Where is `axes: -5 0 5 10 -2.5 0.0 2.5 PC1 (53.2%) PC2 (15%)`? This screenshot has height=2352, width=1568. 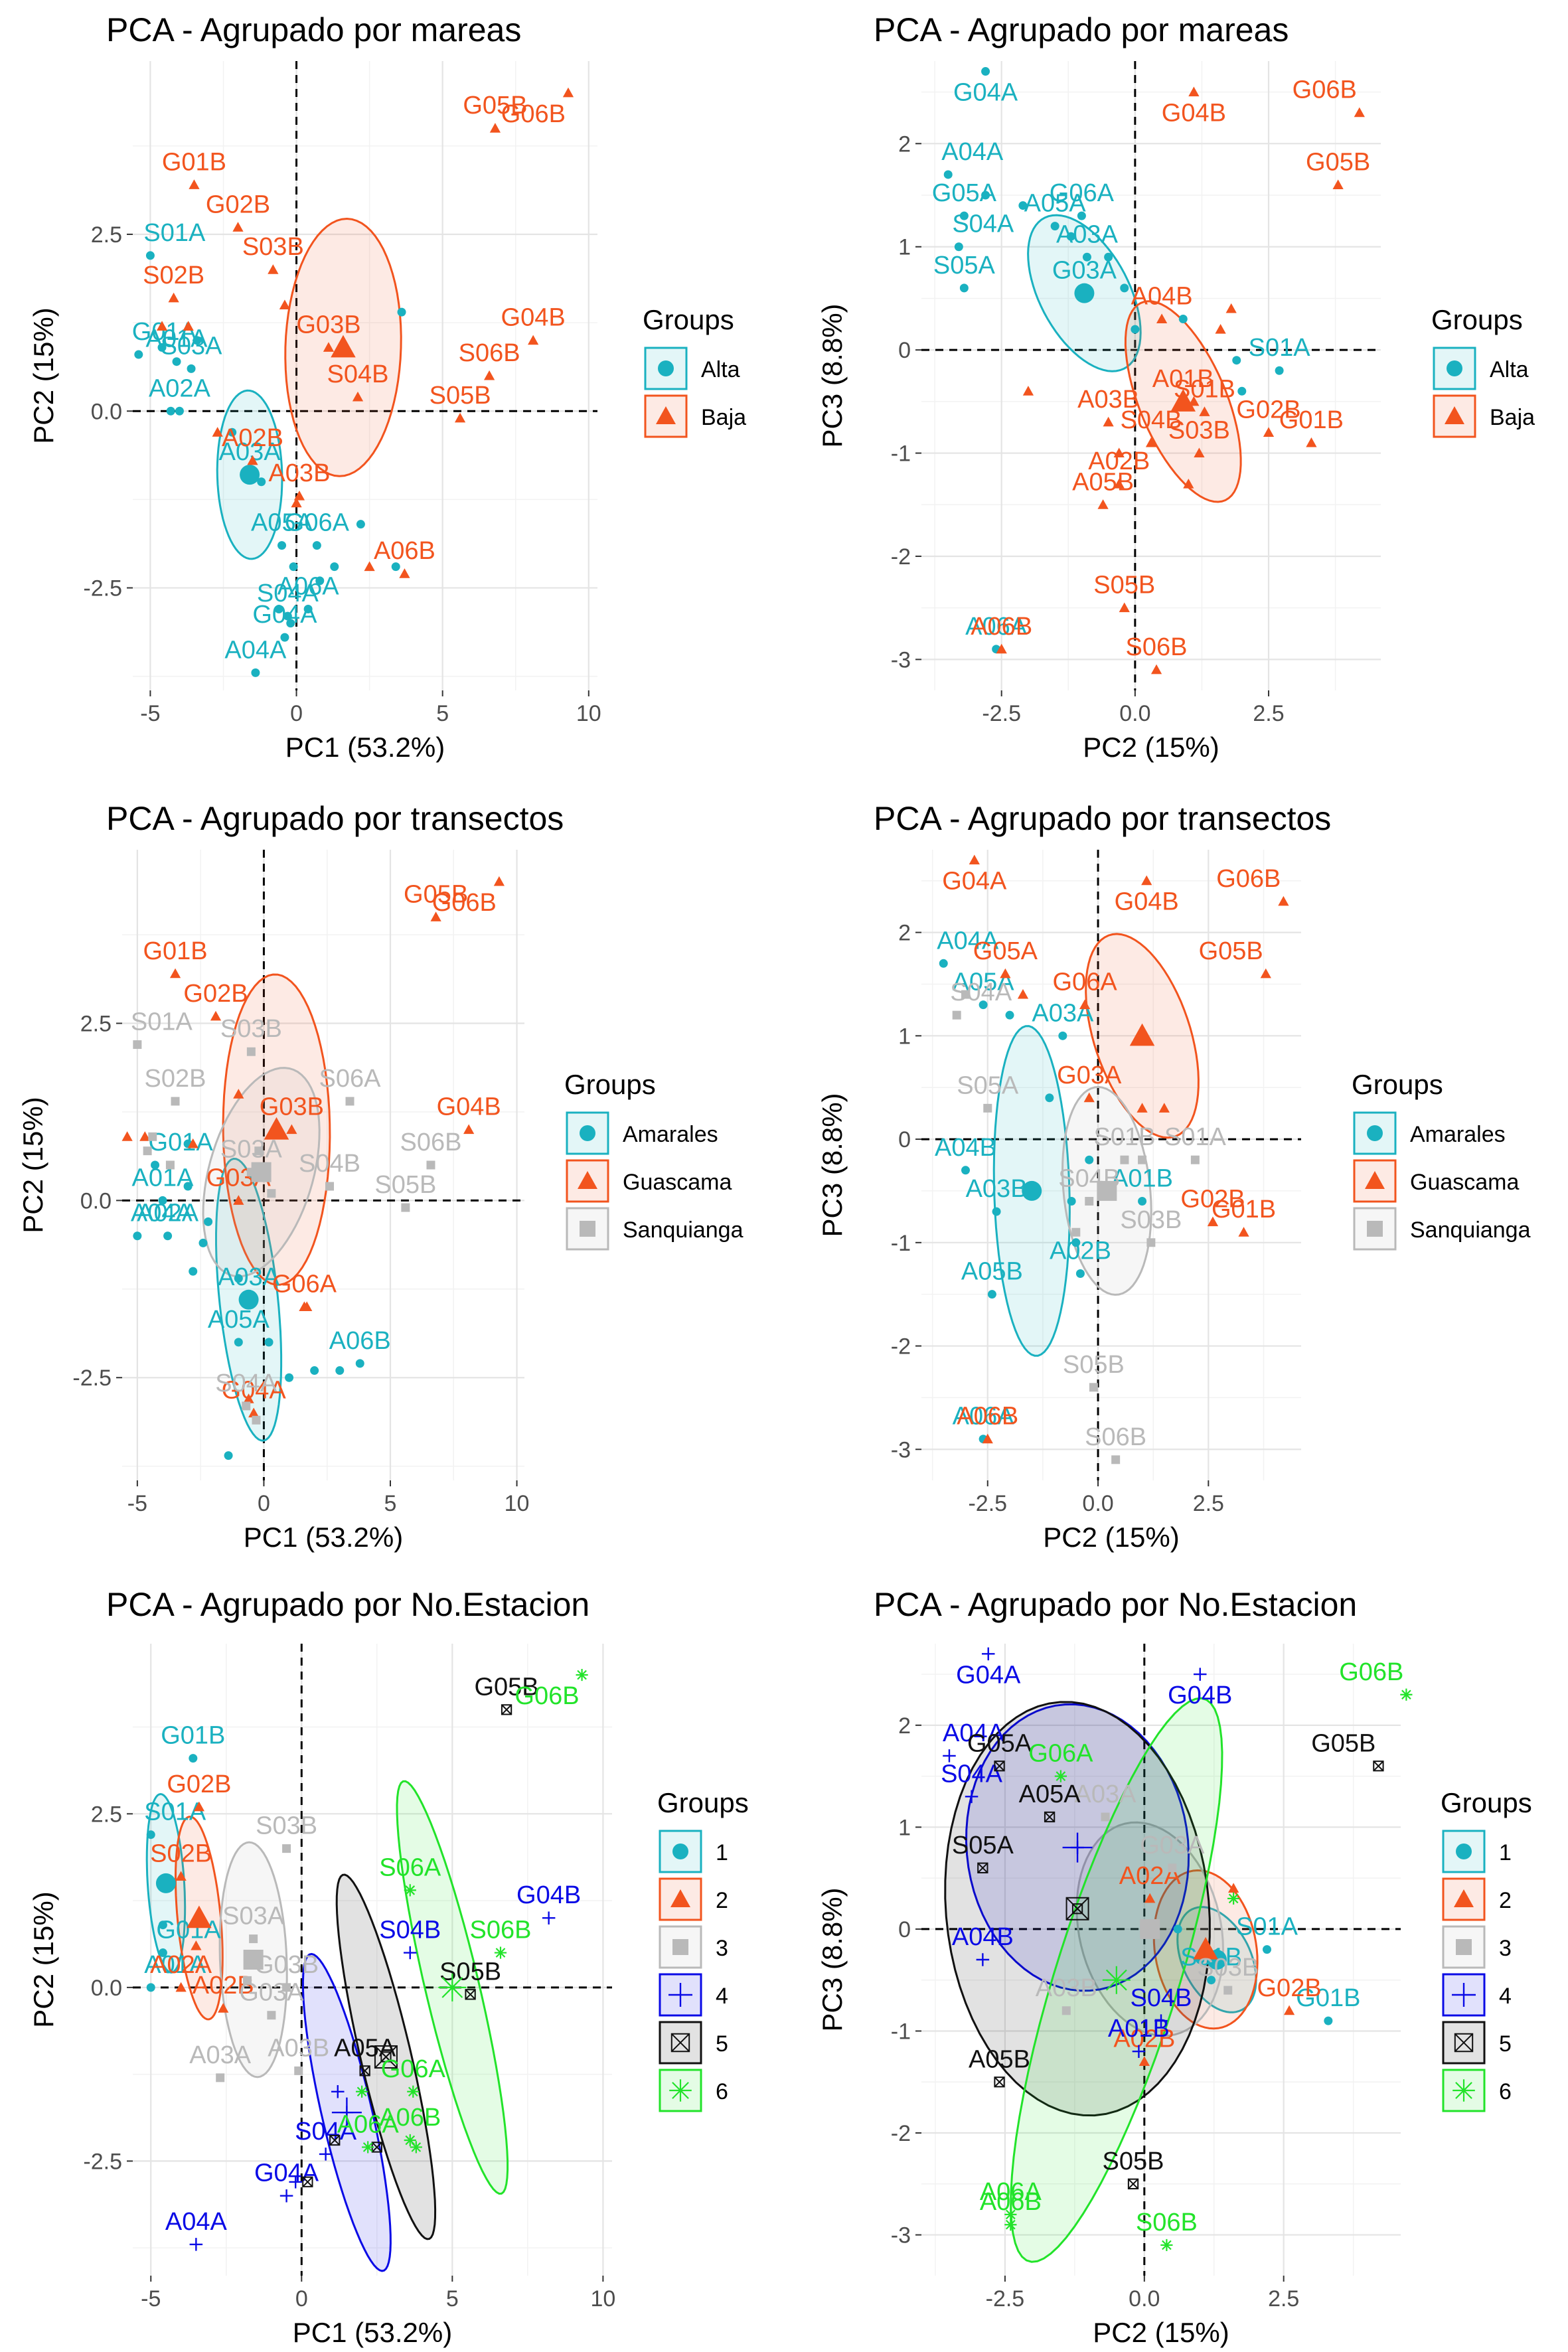 axes: -5 0 5 10 -2.5 0.0 2.5 PC1 (53.2%) PC2 (15%) is located at coordinates (322, 2075).